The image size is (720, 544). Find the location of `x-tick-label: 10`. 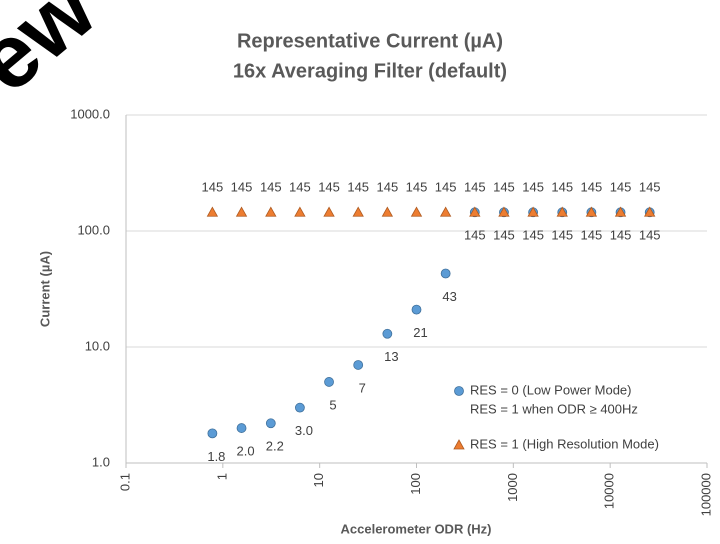

x-tick-label: 10 is located at coordinates (318, 480).